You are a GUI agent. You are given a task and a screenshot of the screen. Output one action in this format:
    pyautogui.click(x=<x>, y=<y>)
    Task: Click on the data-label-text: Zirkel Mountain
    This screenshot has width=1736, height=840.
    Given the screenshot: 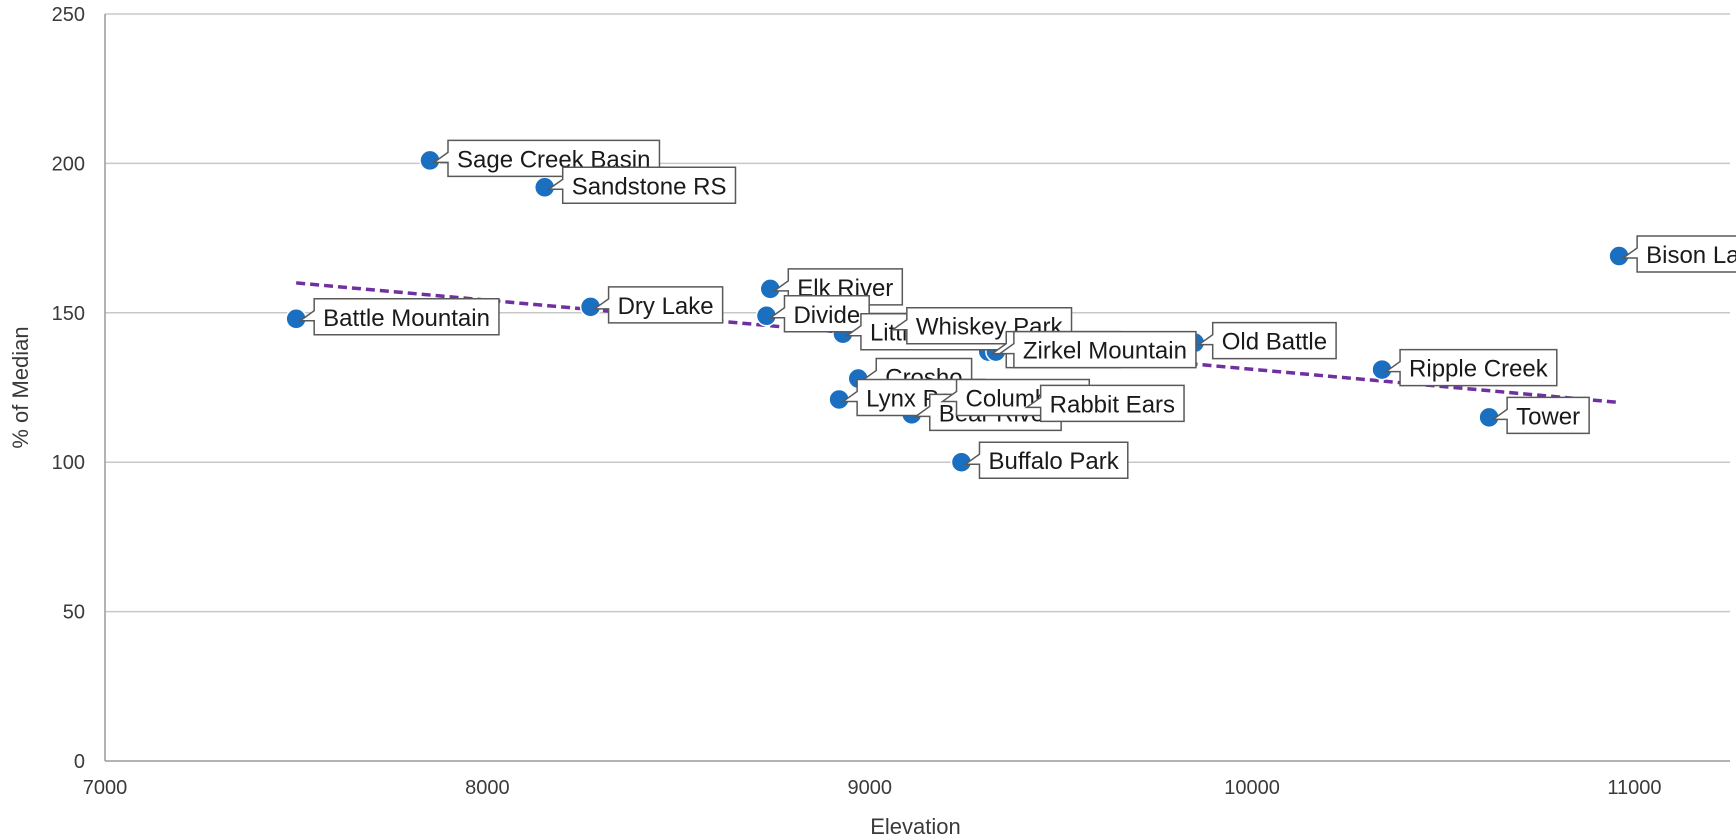 What is the action you would take?
    pyautogui.click(x=1105, y=351)
    